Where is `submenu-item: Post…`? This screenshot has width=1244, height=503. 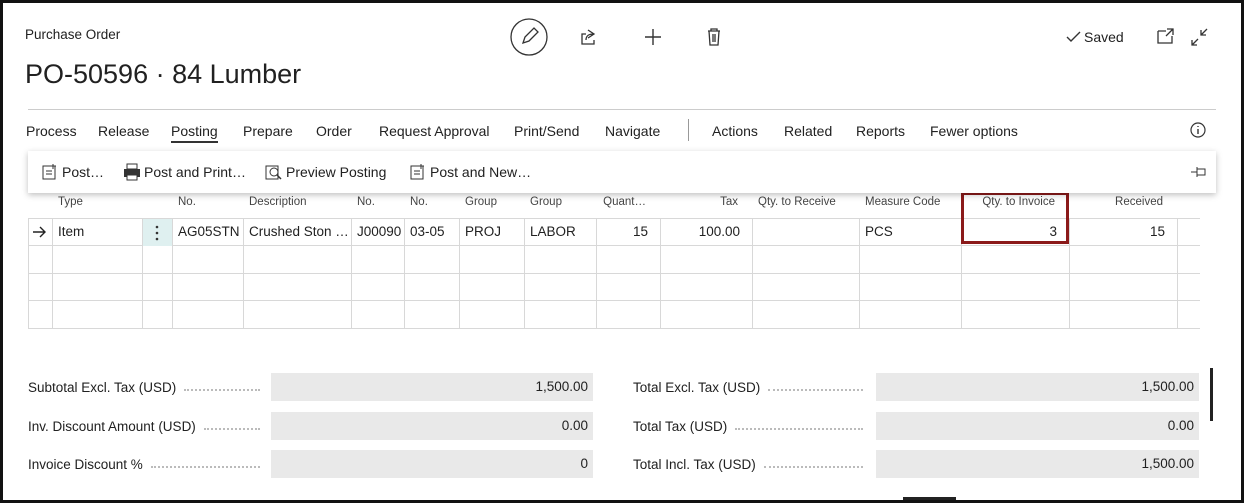
submenu-item: Post… is located at coordinates (83, 172).